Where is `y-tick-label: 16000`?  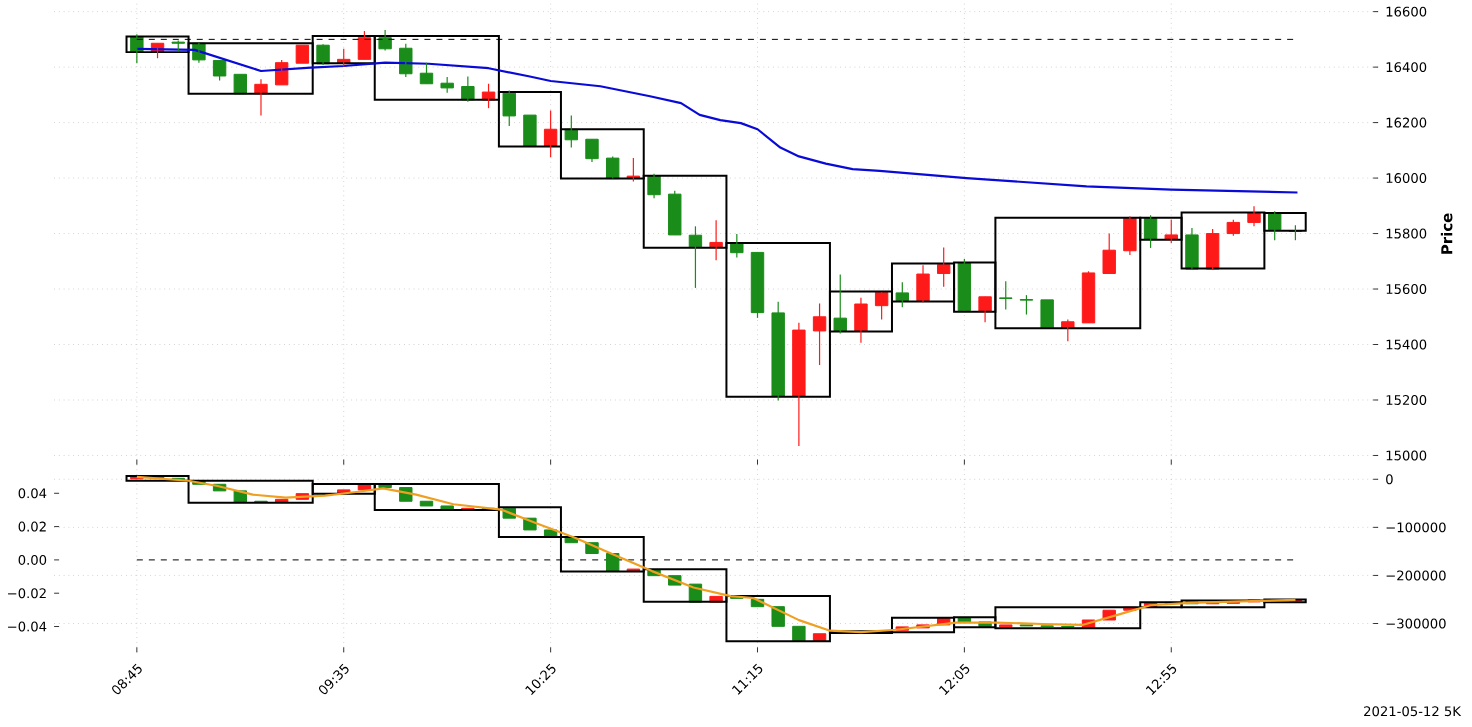 y-tick-label: 16000 is located at coordinates (1406, 177).